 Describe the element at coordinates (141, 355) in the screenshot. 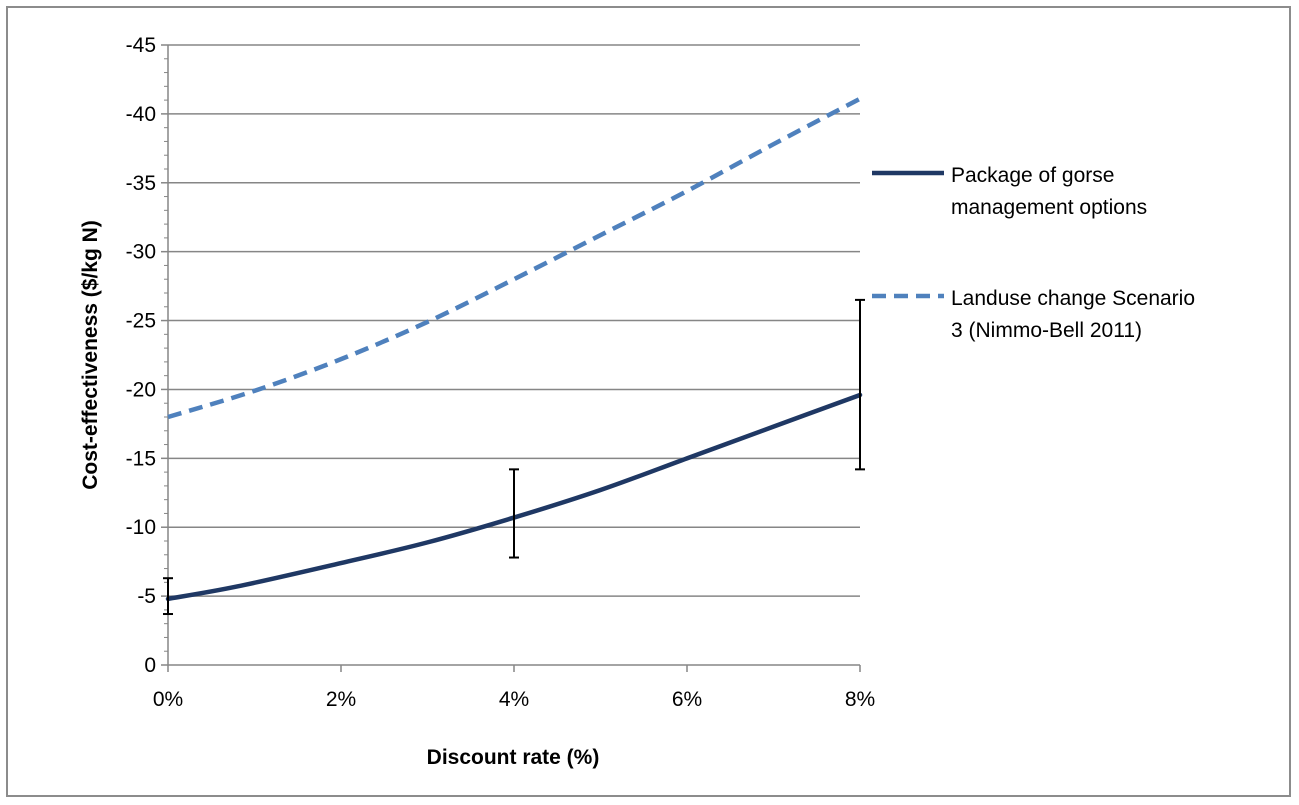

I see `y-tick-labels: -45 -40 -35 -30 -25 -20 -15 -10 -5 0` at that location.